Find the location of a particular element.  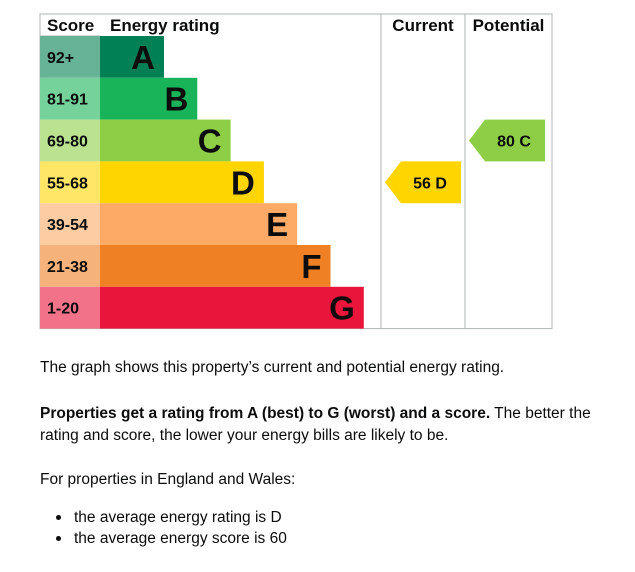

potential-arrow is located at coordinates (507, 140).